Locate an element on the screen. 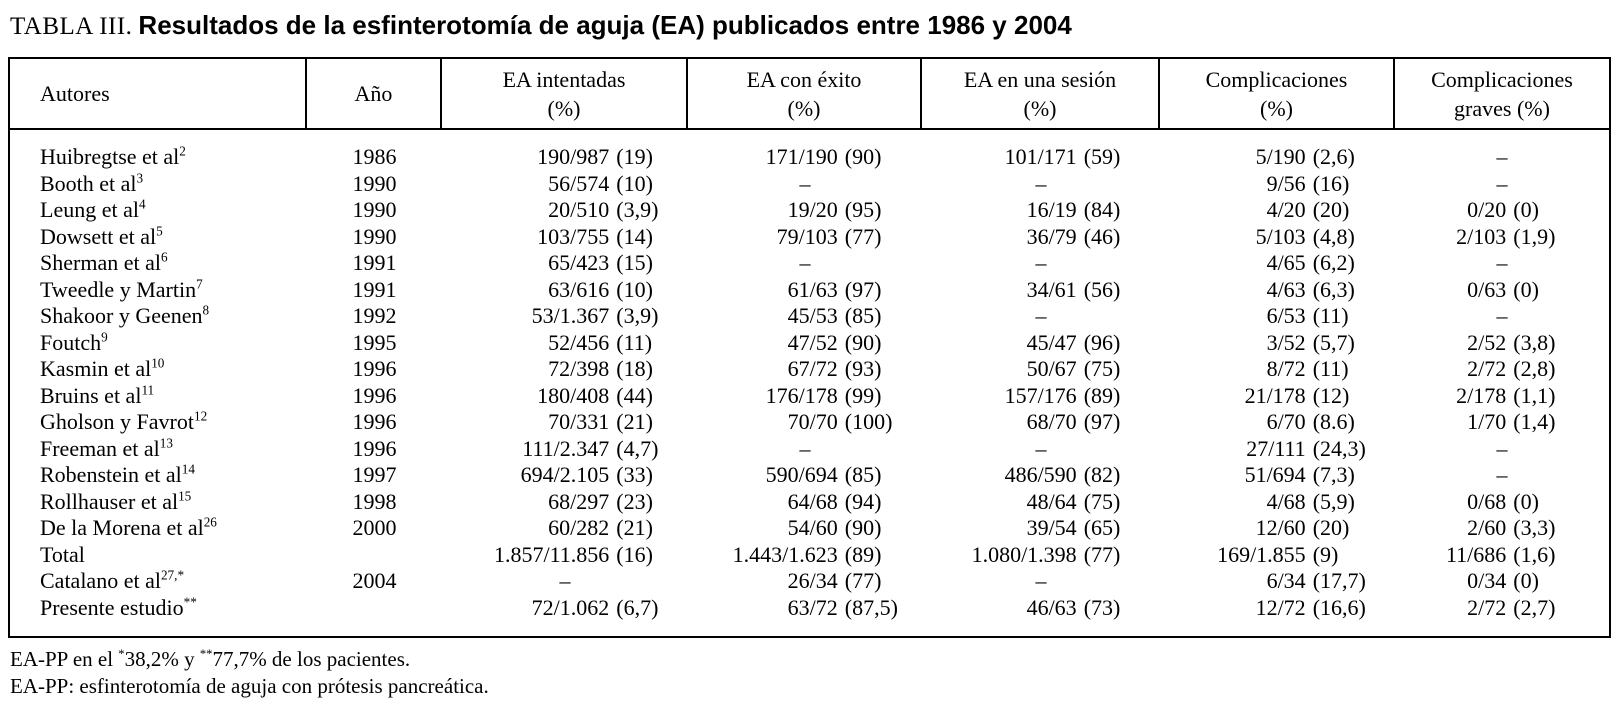 This screenshot has width=1619, height=709. cell-ea-con-exito: 54/60 (90) is located at coordinates (805, 528).